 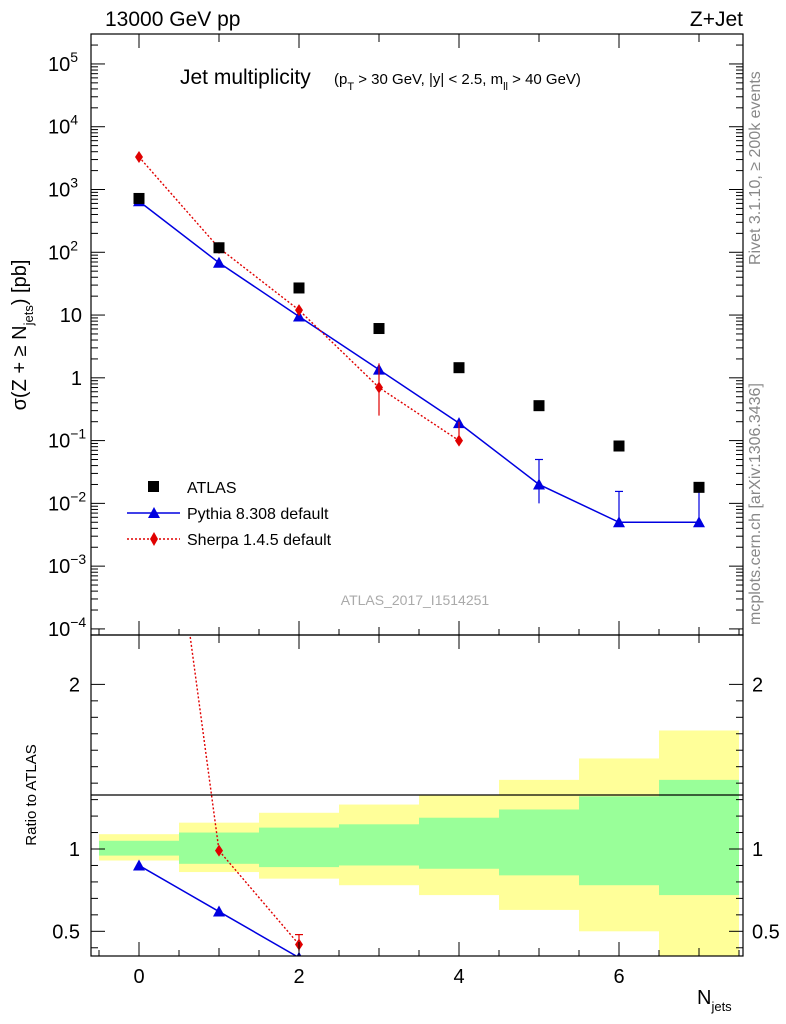 I want to click on header-right: Z+Jet, so click(x=716, y=19).